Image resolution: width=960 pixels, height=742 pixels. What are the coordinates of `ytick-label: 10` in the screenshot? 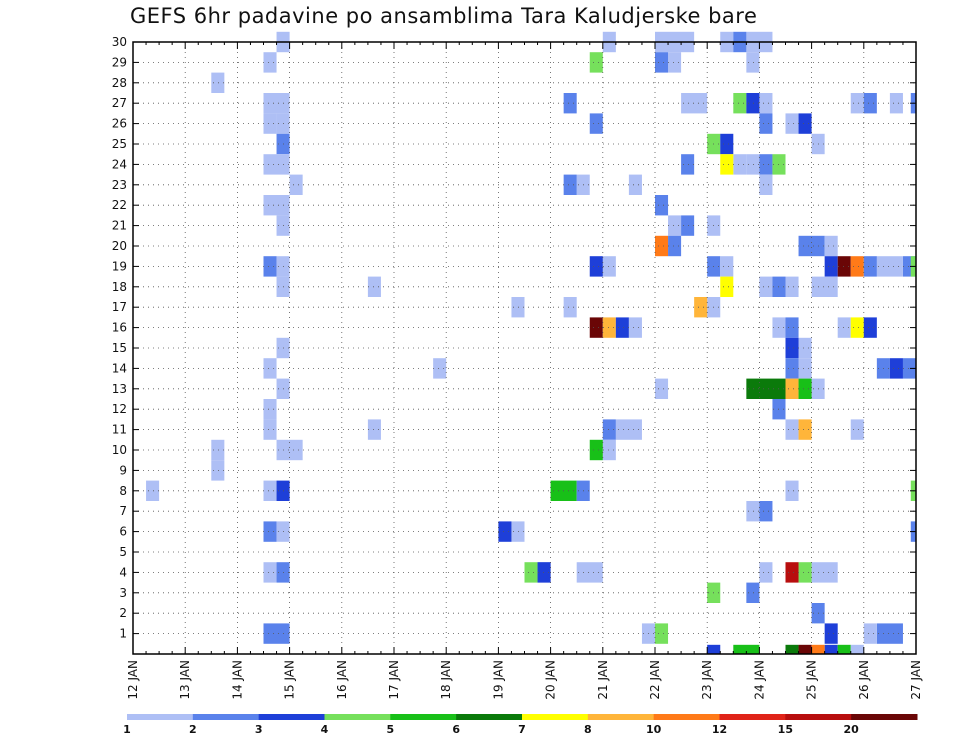 It's located at (119, 450).